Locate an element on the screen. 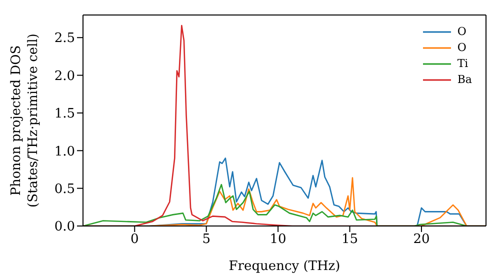 This screenshot has width=500, height=280. y-tick-label: 0.0 is located at coordinates (64, 227).